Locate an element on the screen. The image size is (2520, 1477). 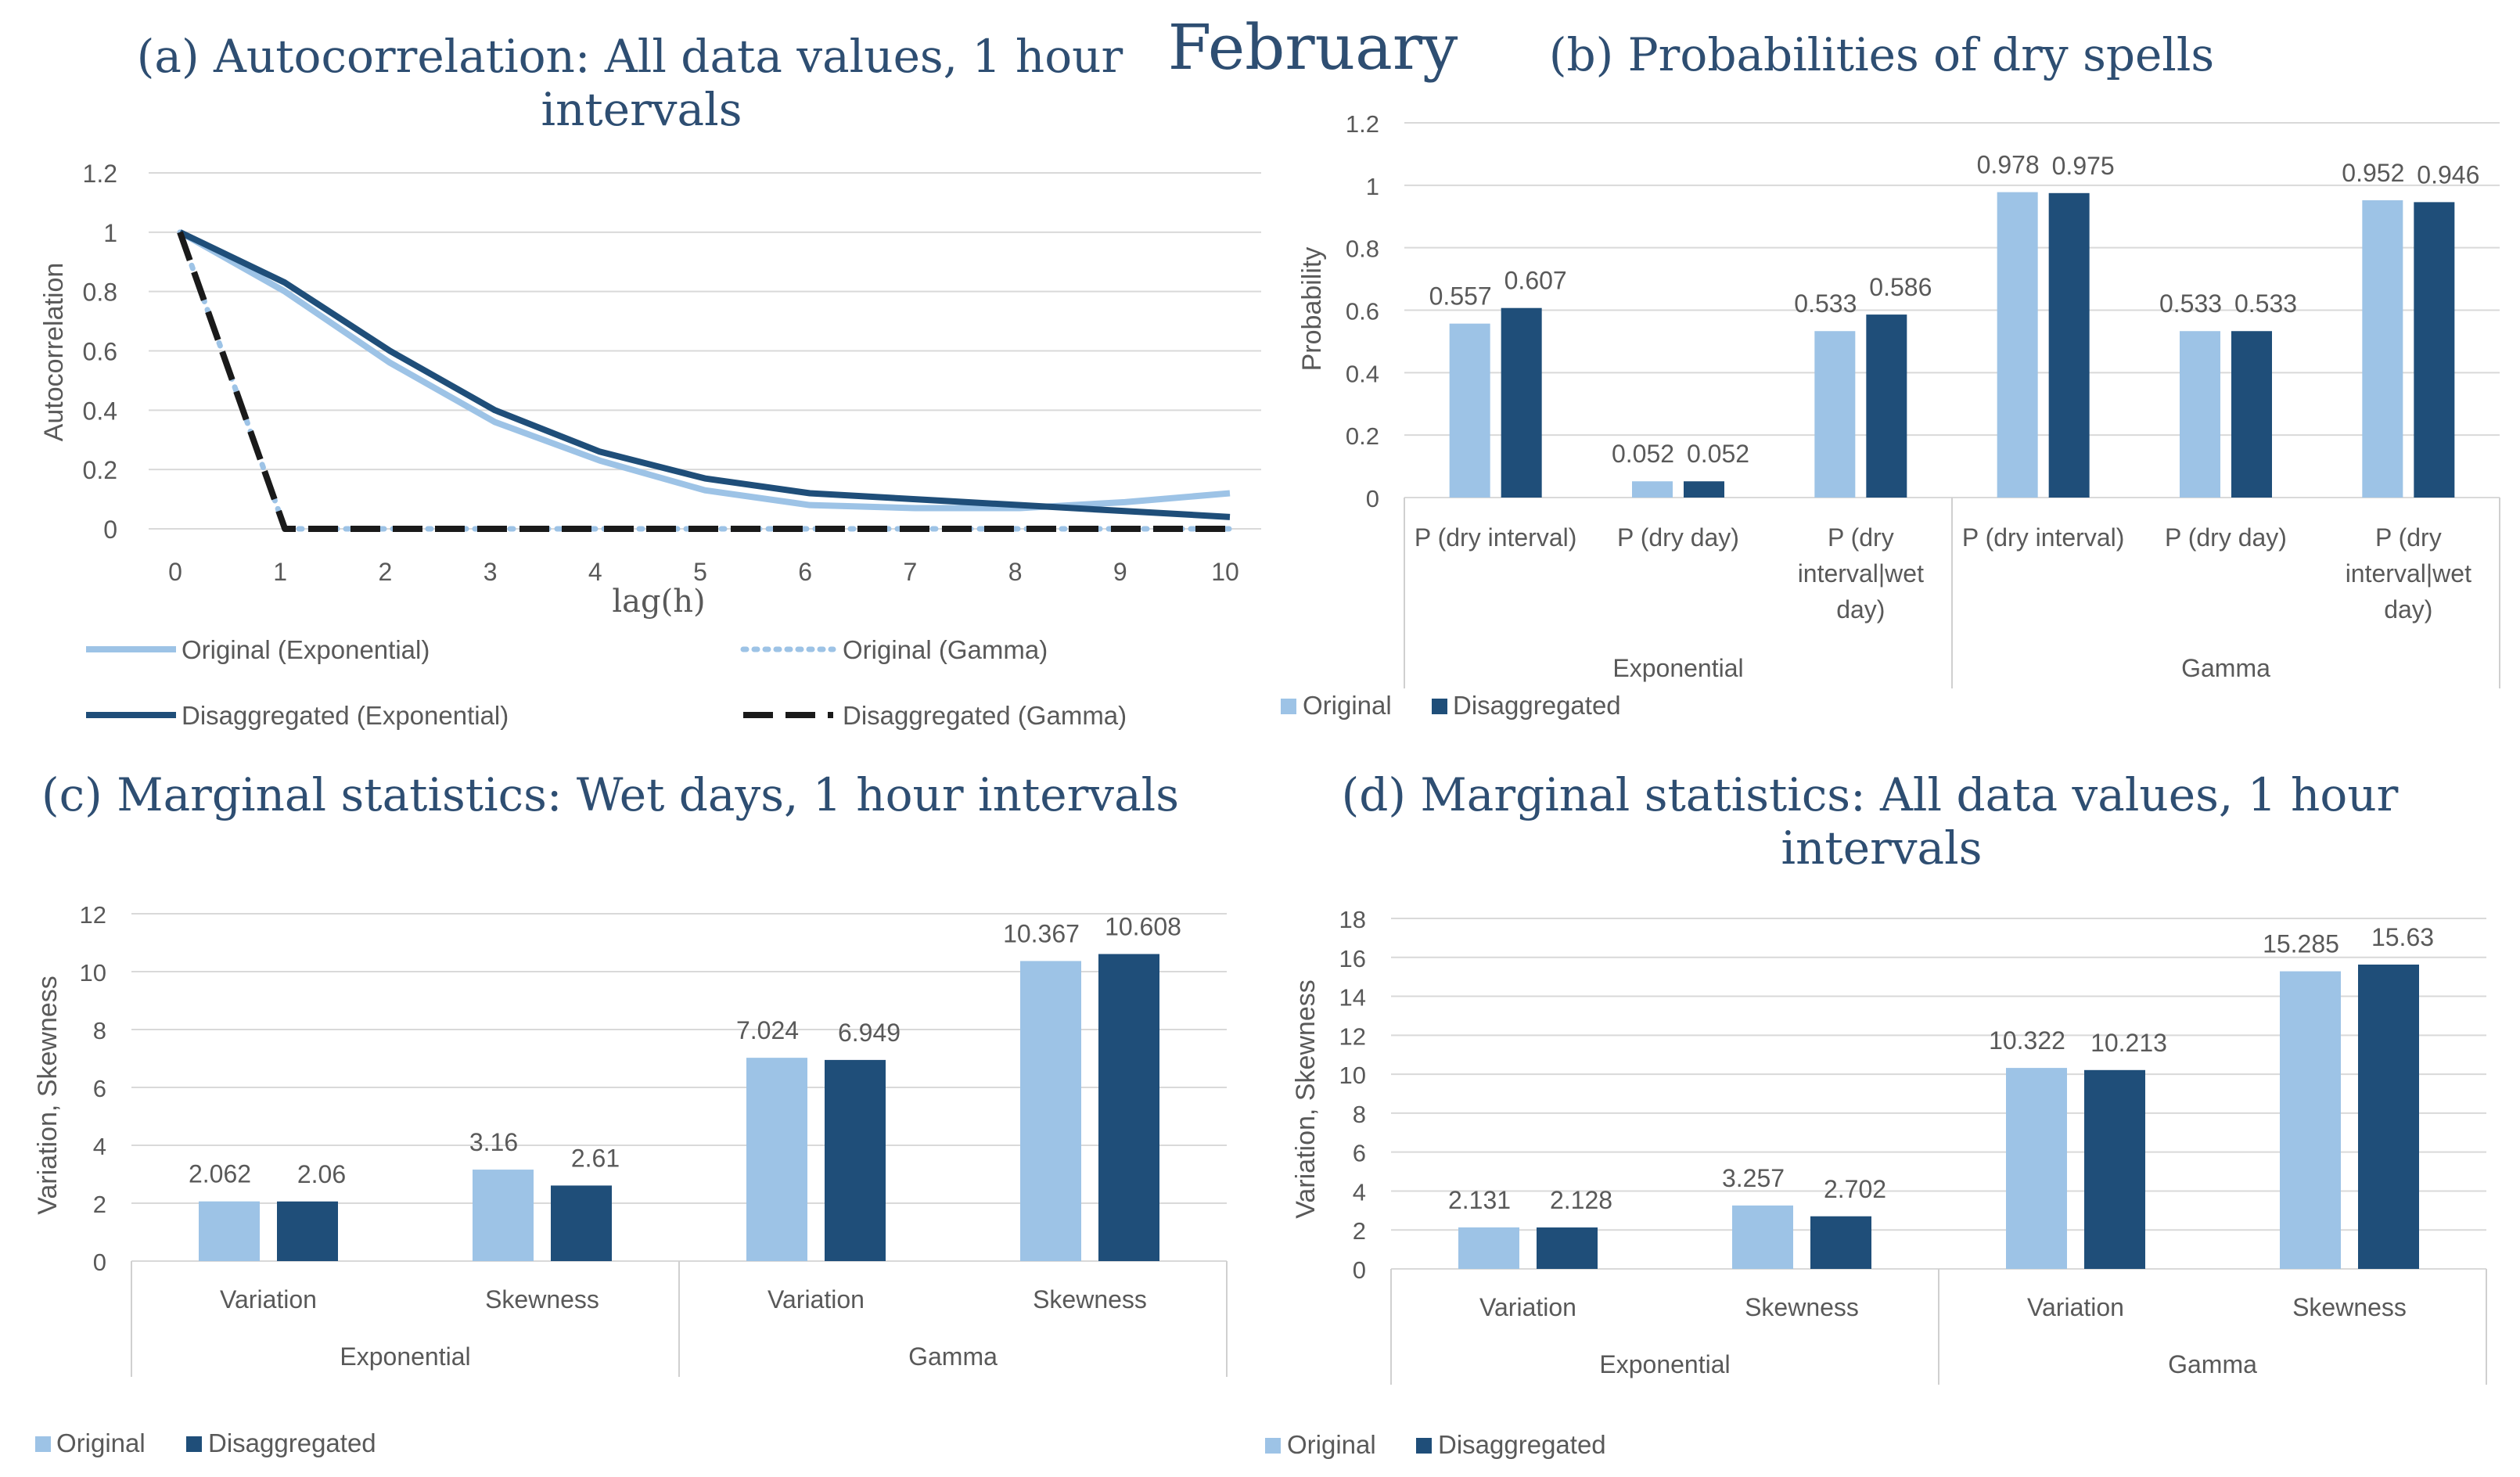
chart-b-y-tick-labels: 0 0.2 0.4 0.6 0.8 1 1.2 is located at coordinates (1362, 311).